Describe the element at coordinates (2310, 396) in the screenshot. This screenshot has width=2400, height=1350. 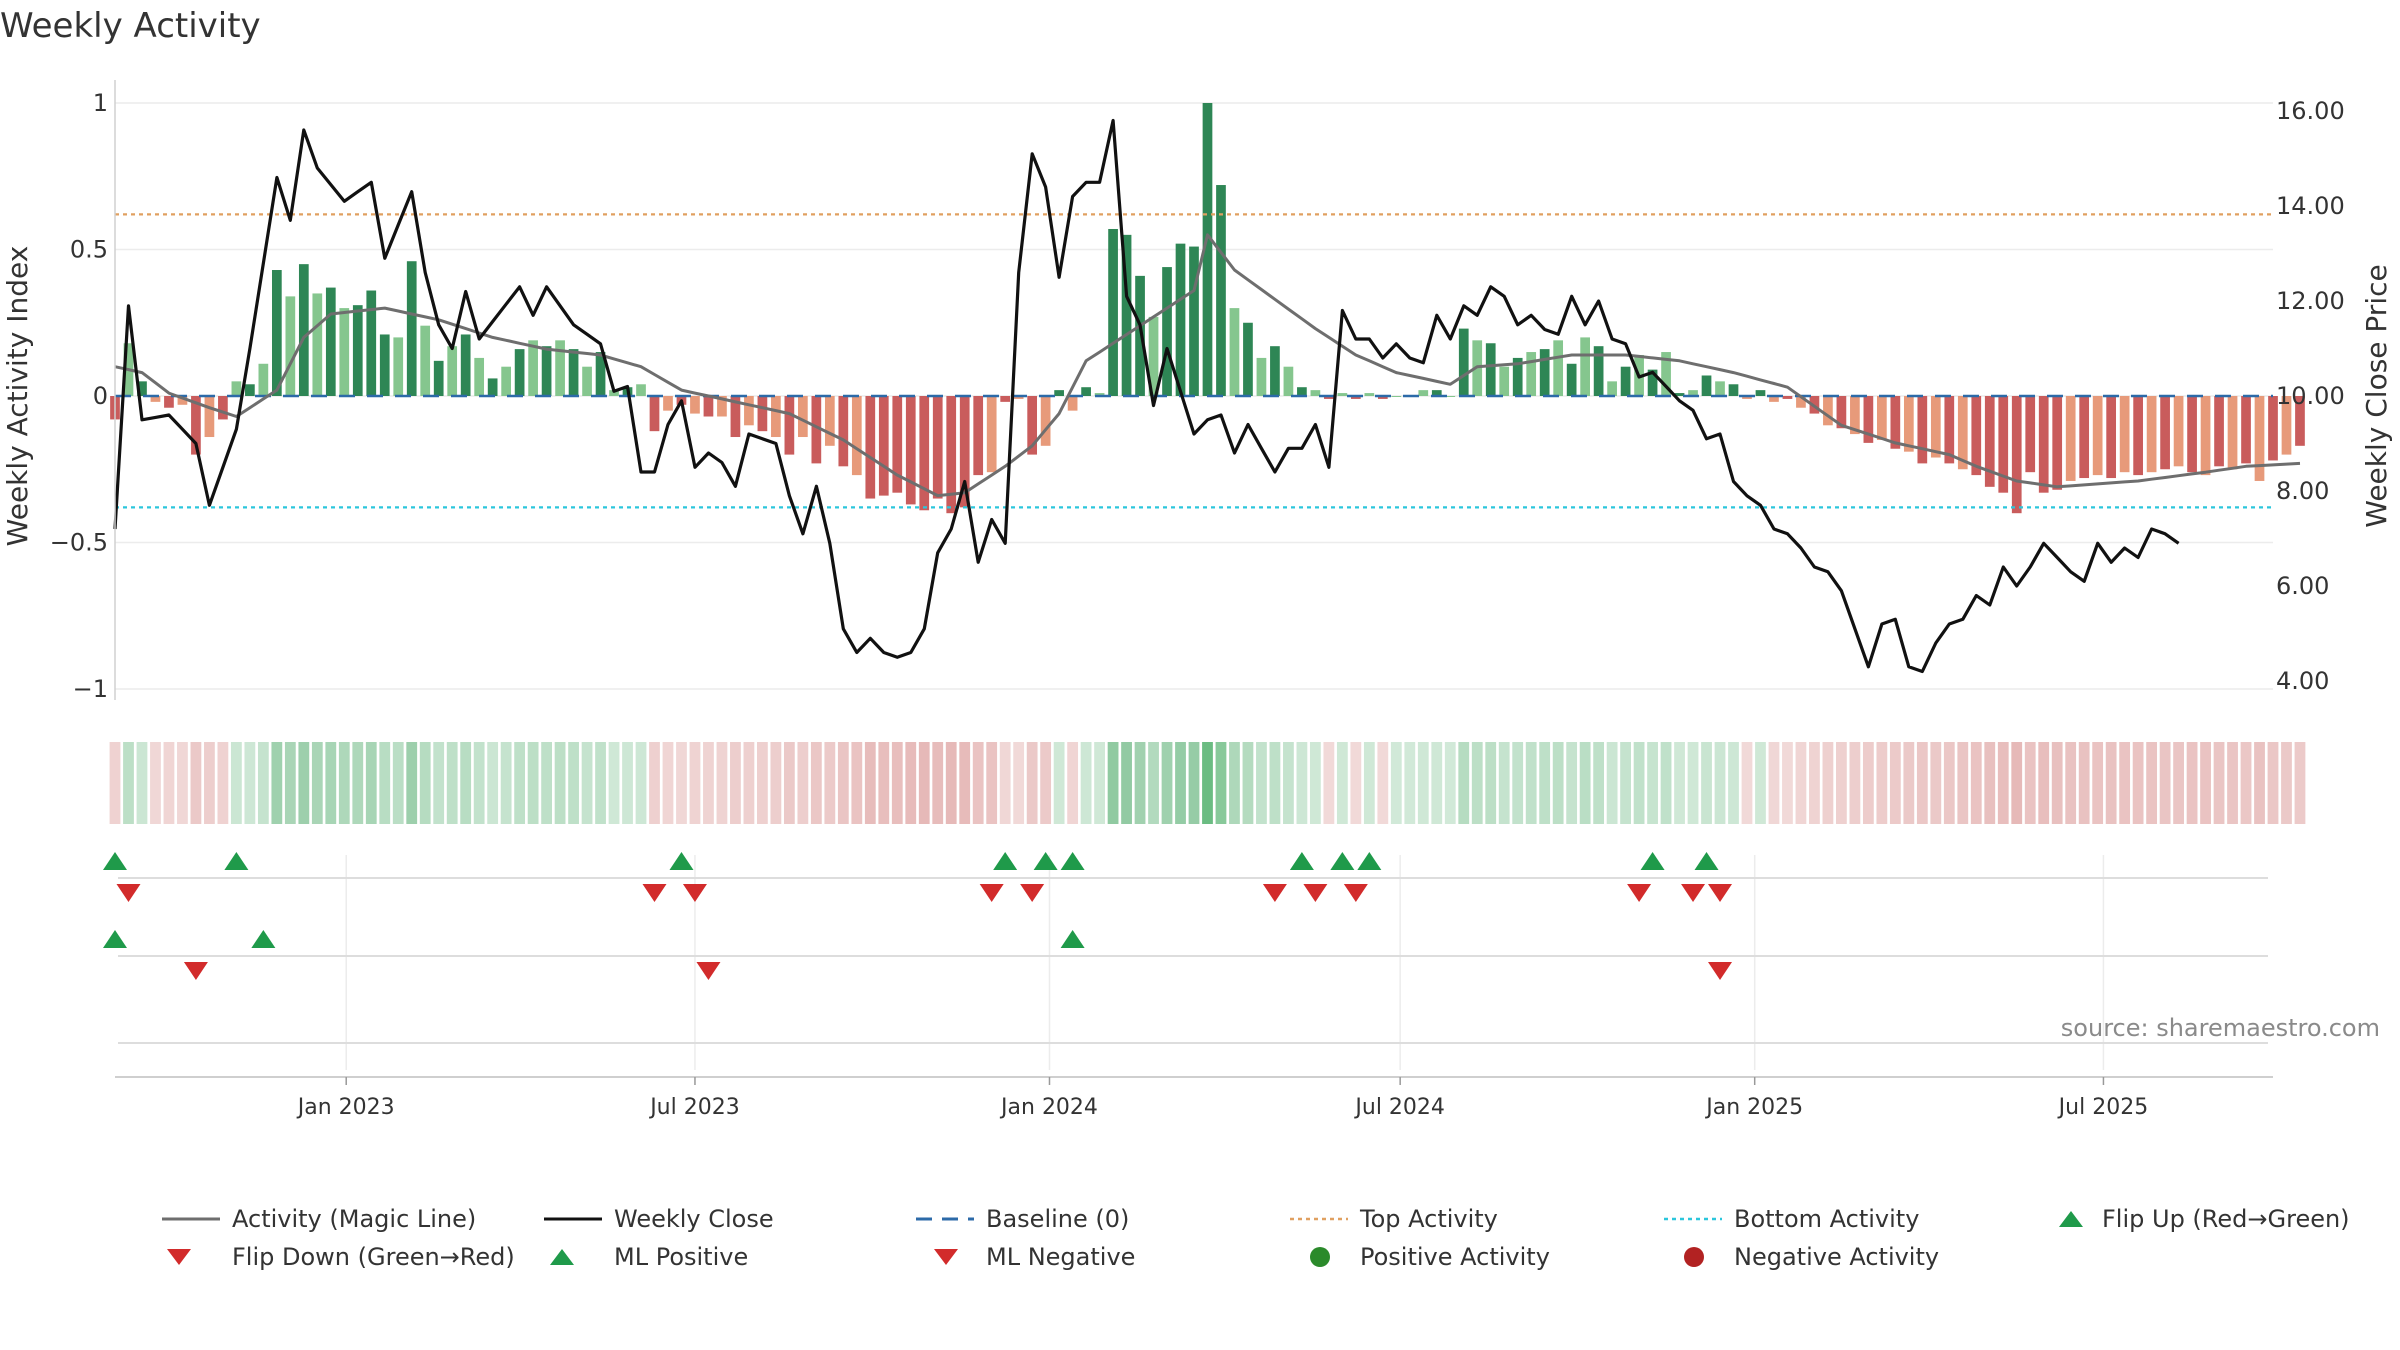
I see `right-tick-label: 10.00` at that location.